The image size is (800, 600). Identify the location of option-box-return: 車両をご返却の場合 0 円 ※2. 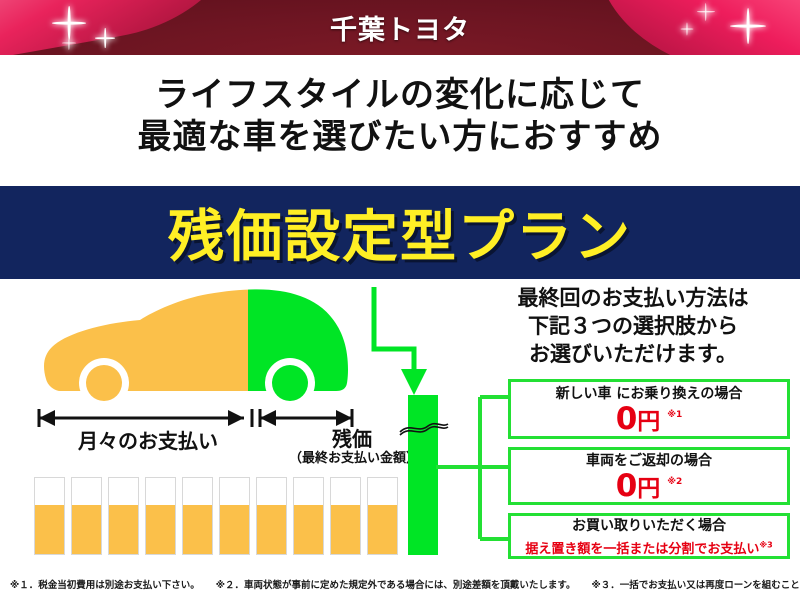
(649, 476).